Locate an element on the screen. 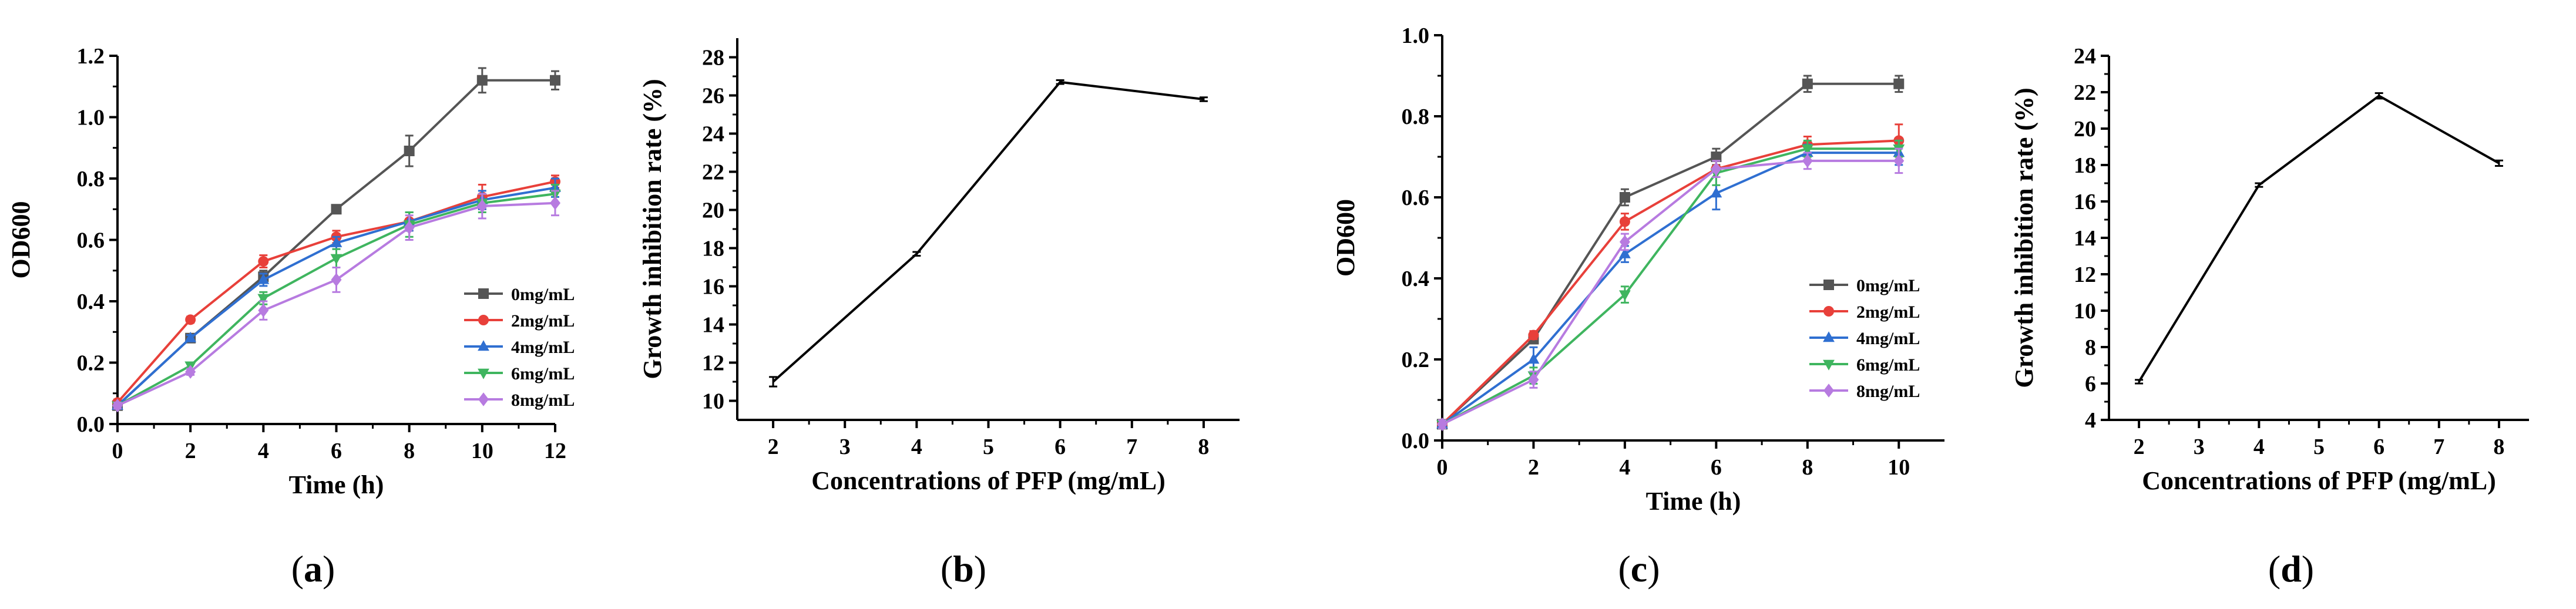 Image resolution: width=2576 pixels, height=609 pixels. series-s0 is located at coordinates (989, 233).